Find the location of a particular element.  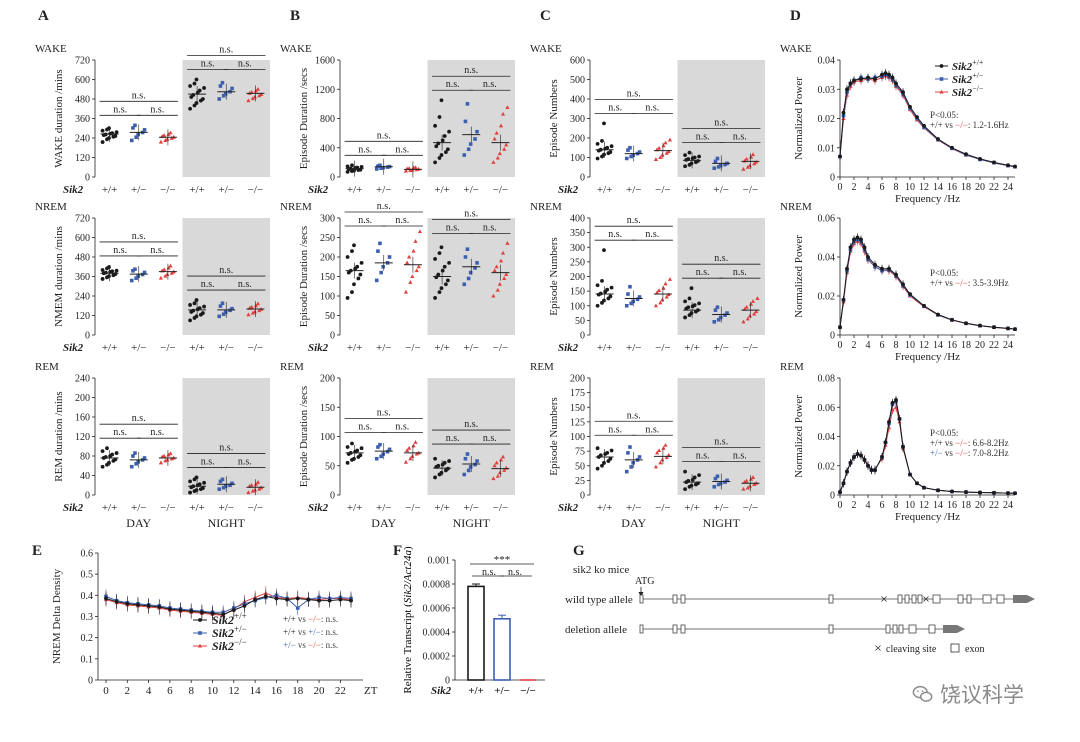

y-tick-label: 0.0004 is located at coordinates (437, 633).